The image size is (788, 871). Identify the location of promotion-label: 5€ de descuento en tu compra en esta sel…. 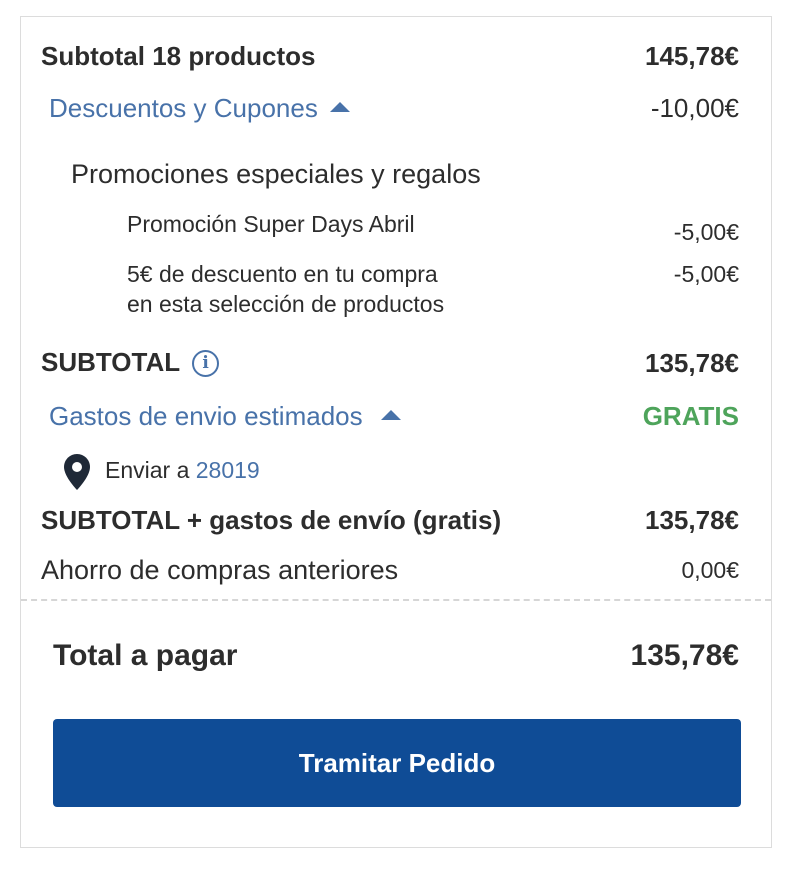
(285, 289).